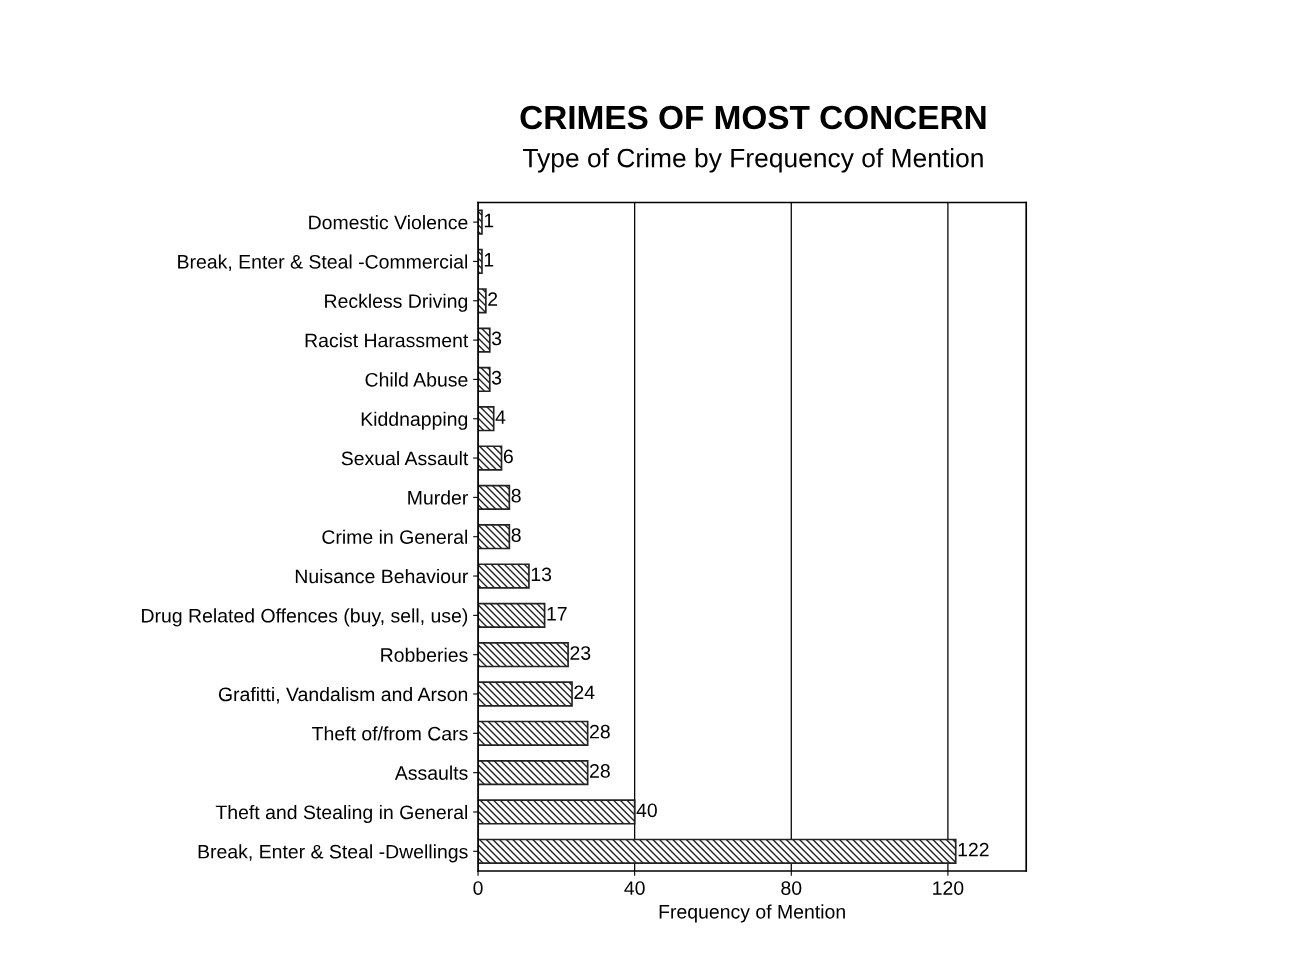  What do you see at coordinates (508, 456) in the screenshot?
I see `data-label: 6` at bounding box center [508, 456].